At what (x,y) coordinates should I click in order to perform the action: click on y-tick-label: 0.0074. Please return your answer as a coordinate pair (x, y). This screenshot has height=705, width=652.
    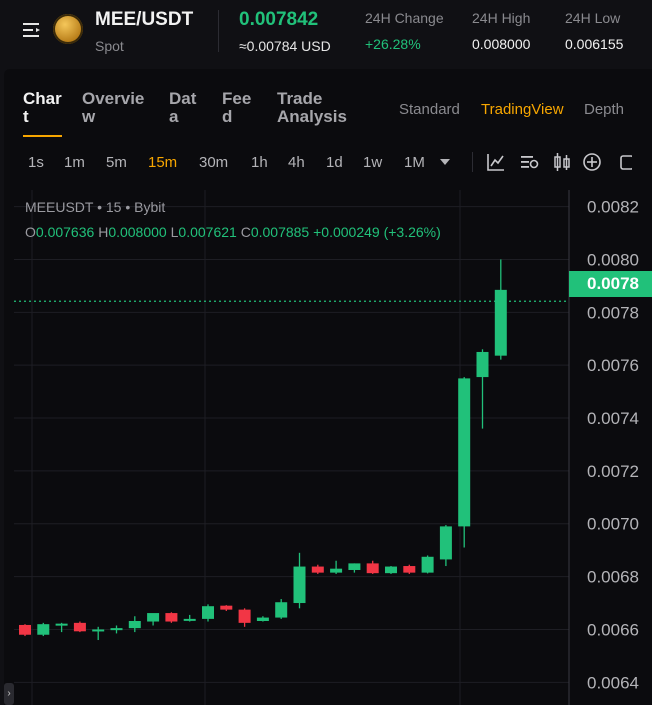
    Looking at the image, I should click on (613, 418).